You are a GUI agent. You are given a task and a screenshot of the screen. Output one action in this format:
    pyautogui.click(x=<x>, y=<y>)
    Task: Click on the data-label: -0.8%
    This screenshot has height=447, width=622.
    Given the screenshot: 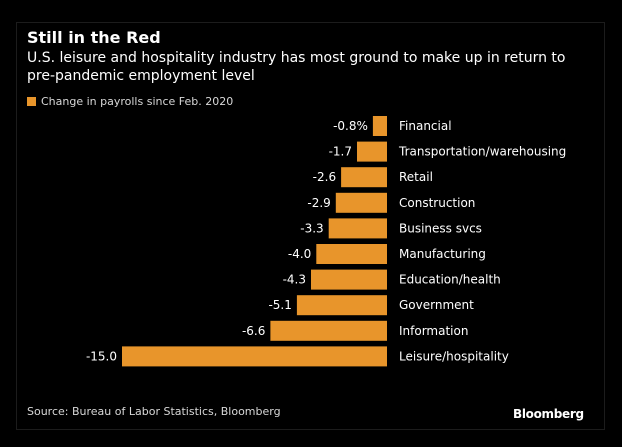 What is the action you would take?
    pyautogui.click(x=350, y=126)
    